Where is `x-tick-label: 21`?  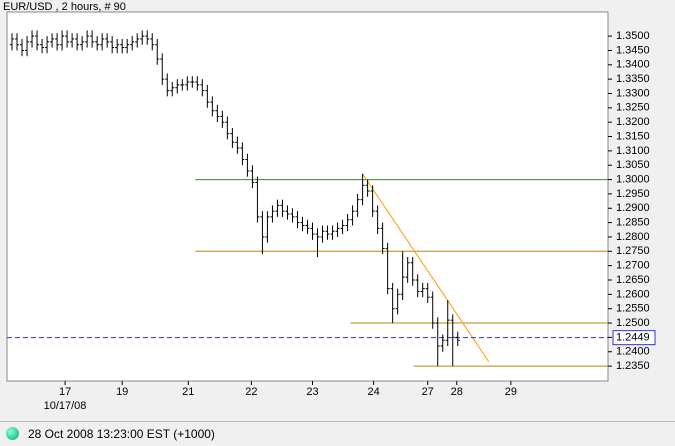 x-tick-label: 21 is located at coordinates (188, 392).